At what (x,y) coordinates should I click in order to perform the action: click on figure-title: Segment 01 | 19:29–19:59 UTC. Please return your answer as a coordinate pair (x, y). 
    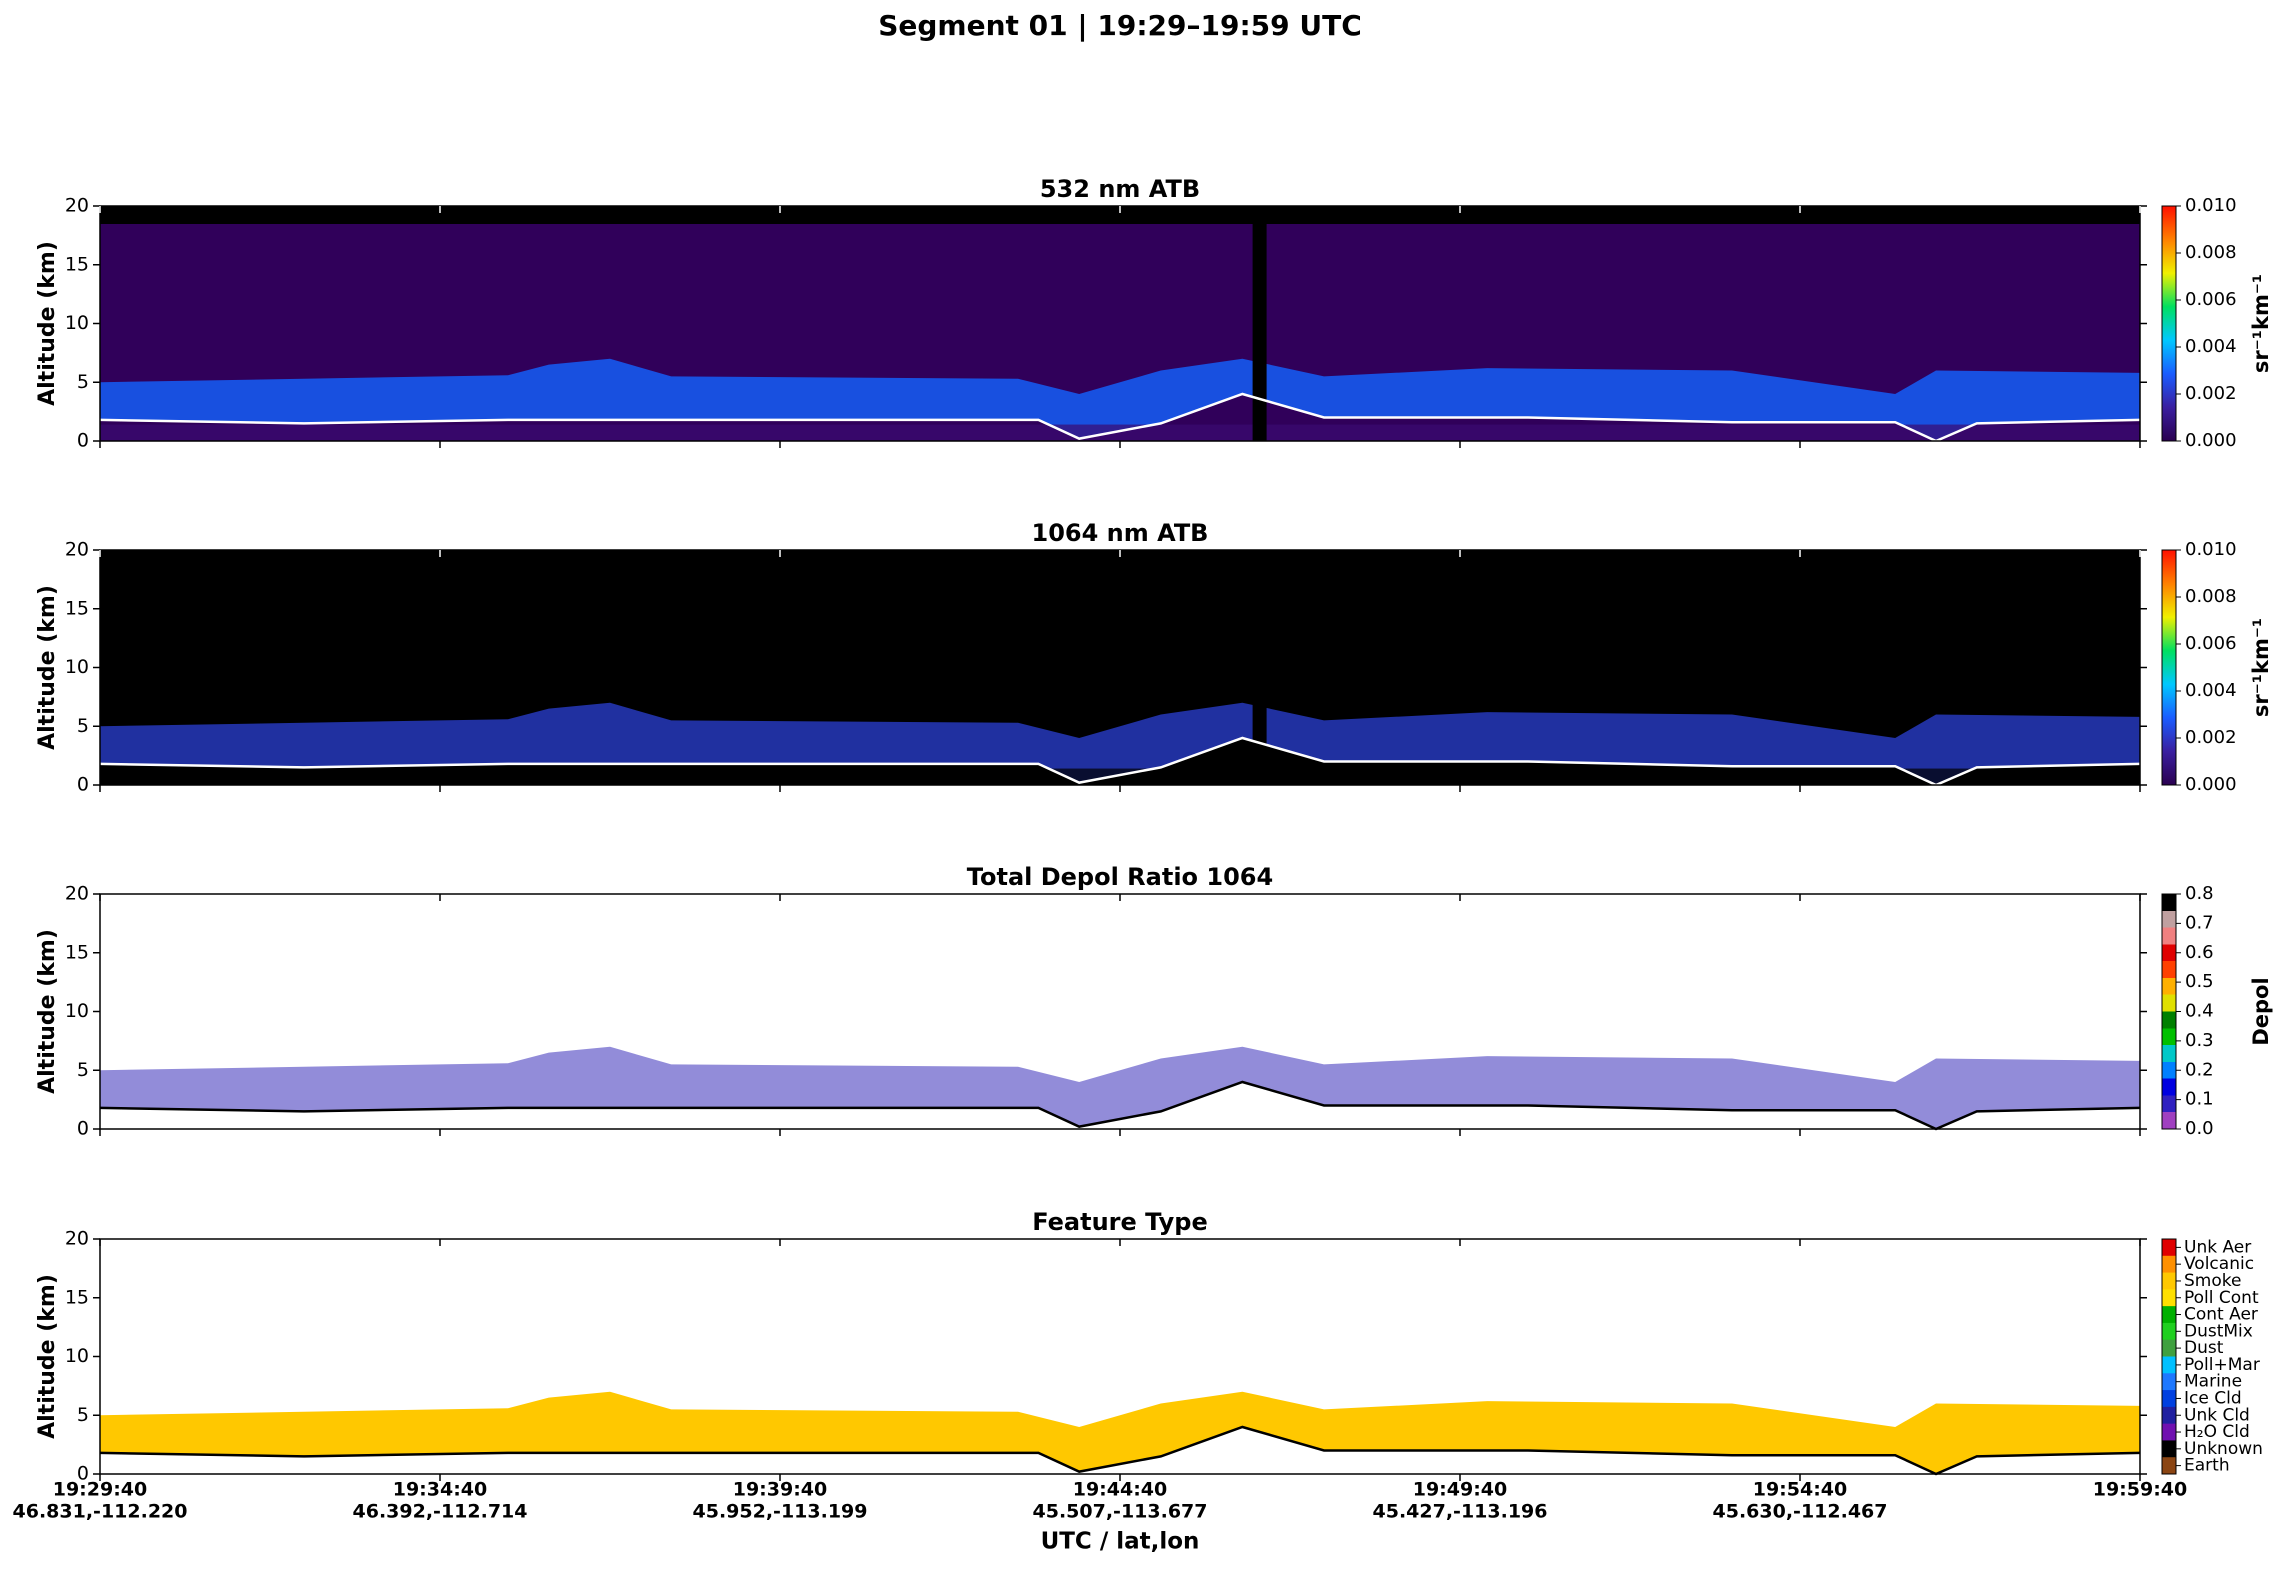
    Looking at the image, I should click on (1120, 25).